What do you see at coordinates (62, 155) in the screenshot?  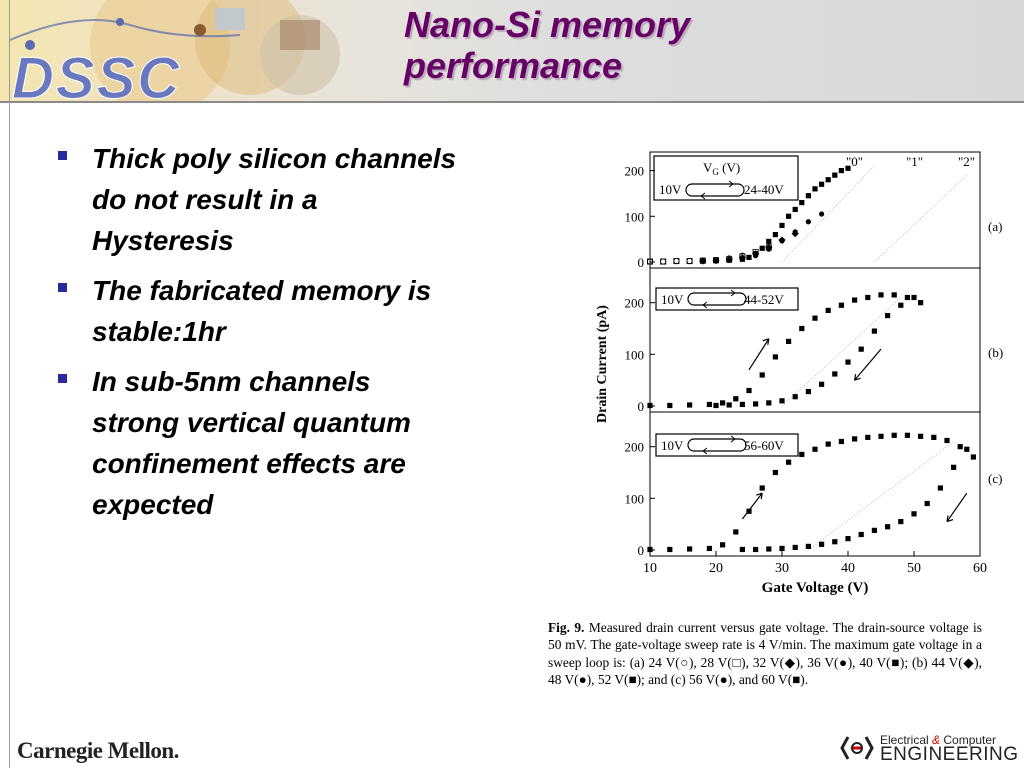 I see `bullet-square-icon` at bounding box center [62, 155].